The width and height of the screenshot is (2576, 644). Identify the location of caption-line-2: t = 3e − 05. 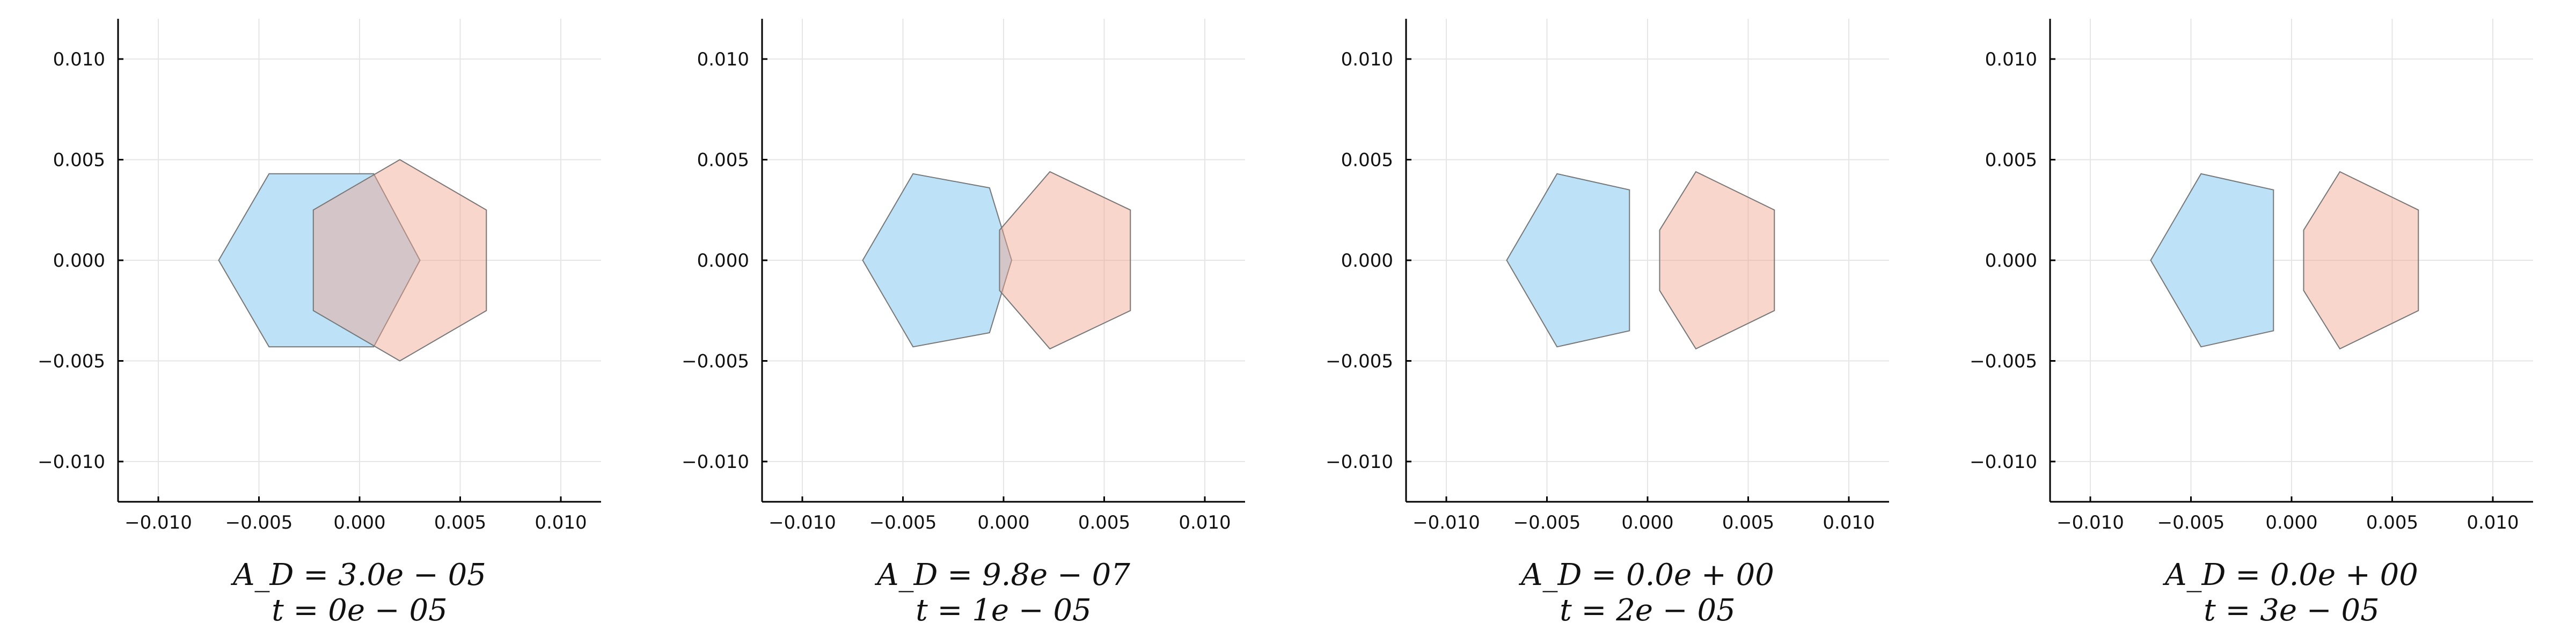
(2292, 610).